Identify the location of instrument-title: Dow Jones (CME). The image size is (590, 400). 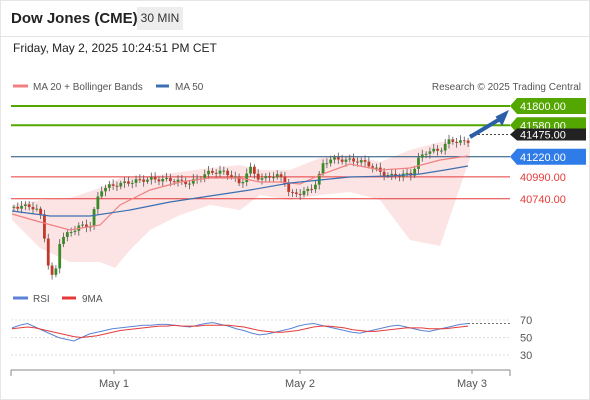
(74, 18).